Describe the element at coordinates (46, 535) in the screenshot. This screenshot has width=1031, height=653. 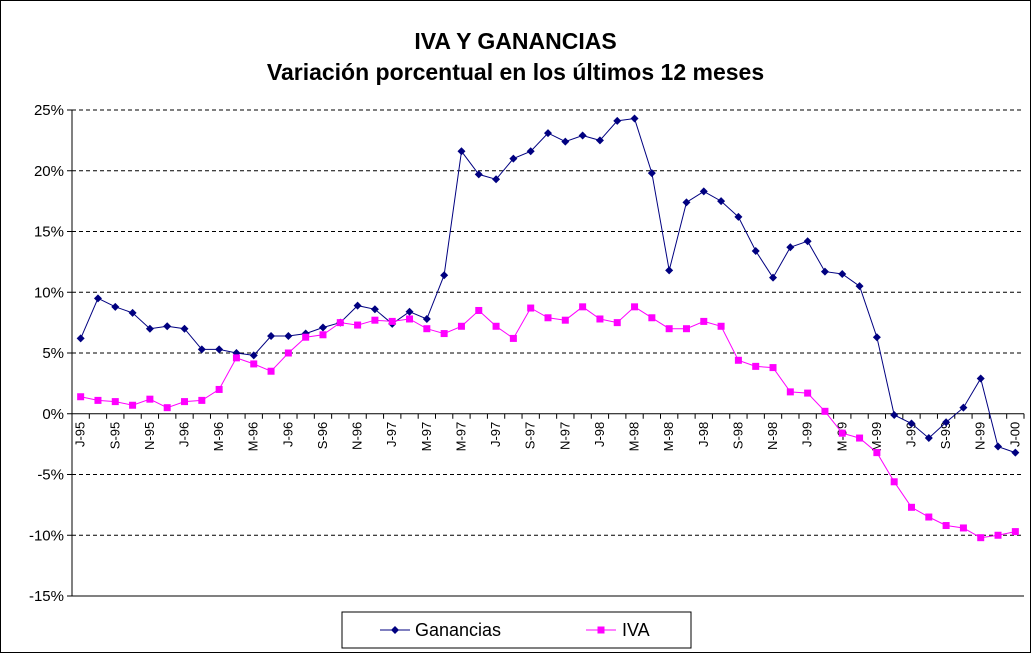
I see `y-tick-label: -10%` at that location.